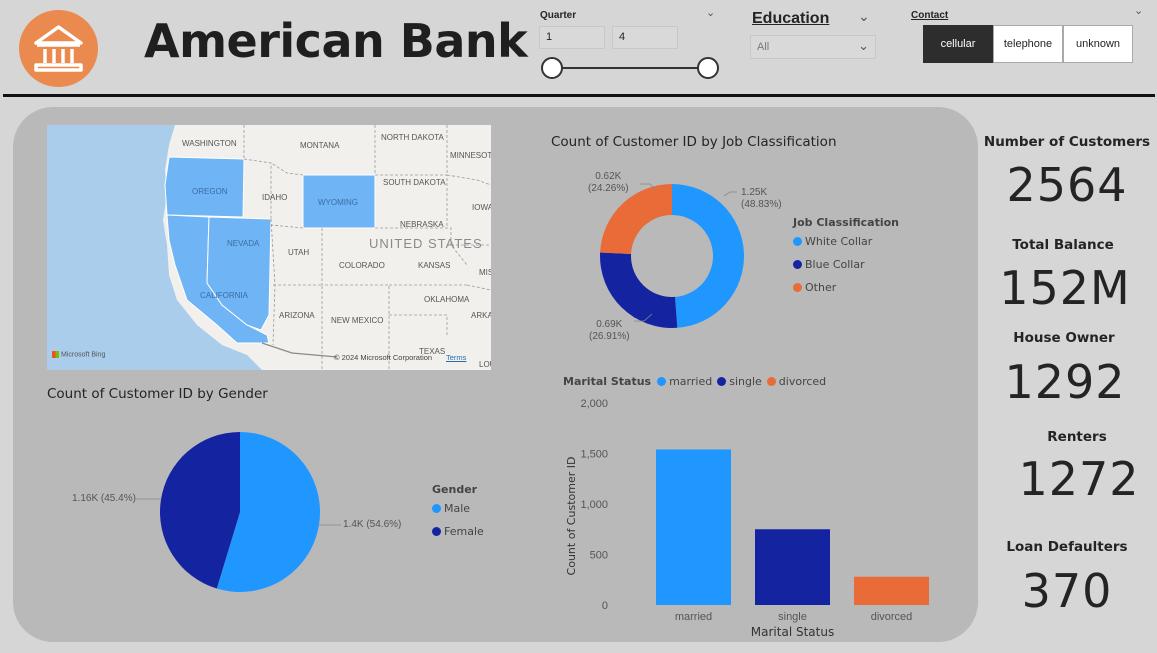 Image resolution: width=1157 pixels, height=653 pixels. Describe the element at coordinates (338, 202) in the screenshot. I see `map-state-label: WYOMING` at that location.